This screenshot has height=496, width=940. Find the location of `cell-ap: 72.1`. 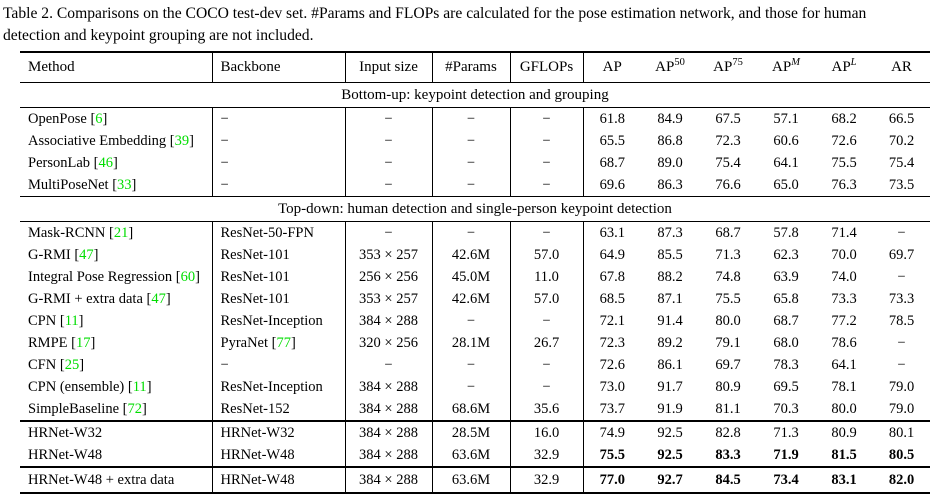

cell-ap: 72.1 is located at coordinates (612, 320).